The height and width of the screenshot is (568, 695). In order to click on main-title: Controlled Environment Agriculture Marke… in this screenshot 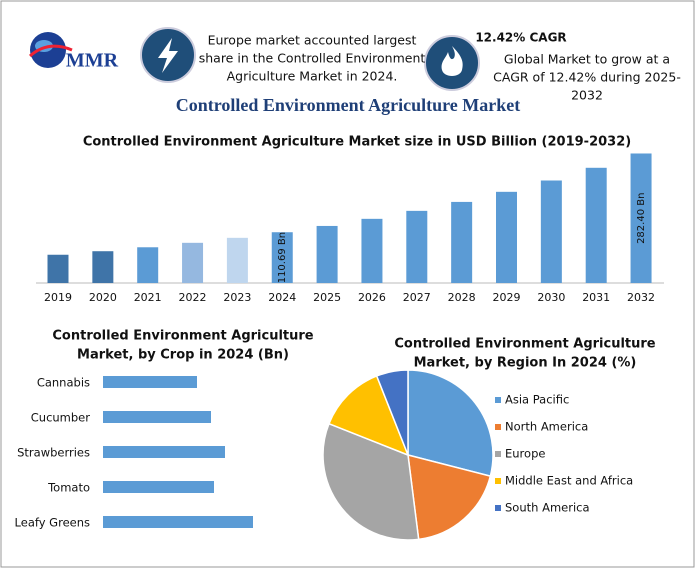, I will do `click(348, 105)`.